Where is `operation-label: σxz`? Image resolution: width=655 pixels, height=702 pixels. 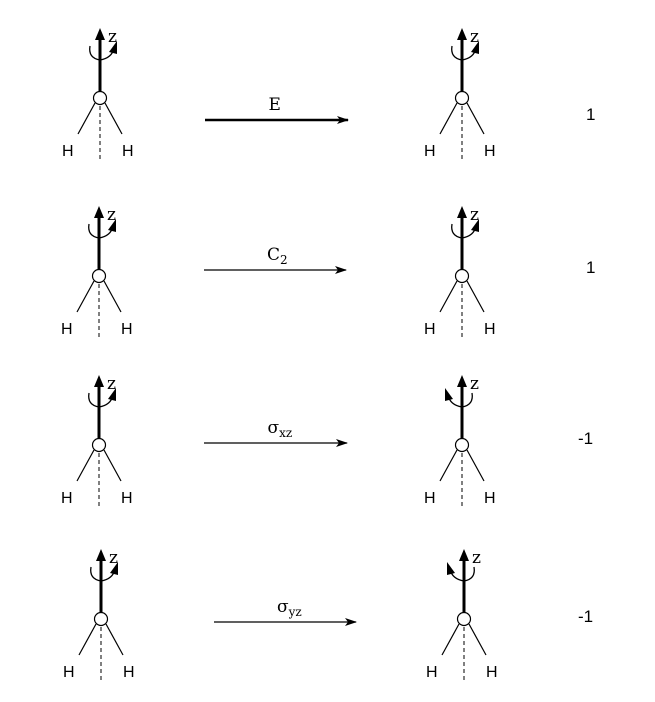
operation-label: σxz is located at coordinates (280, 429).